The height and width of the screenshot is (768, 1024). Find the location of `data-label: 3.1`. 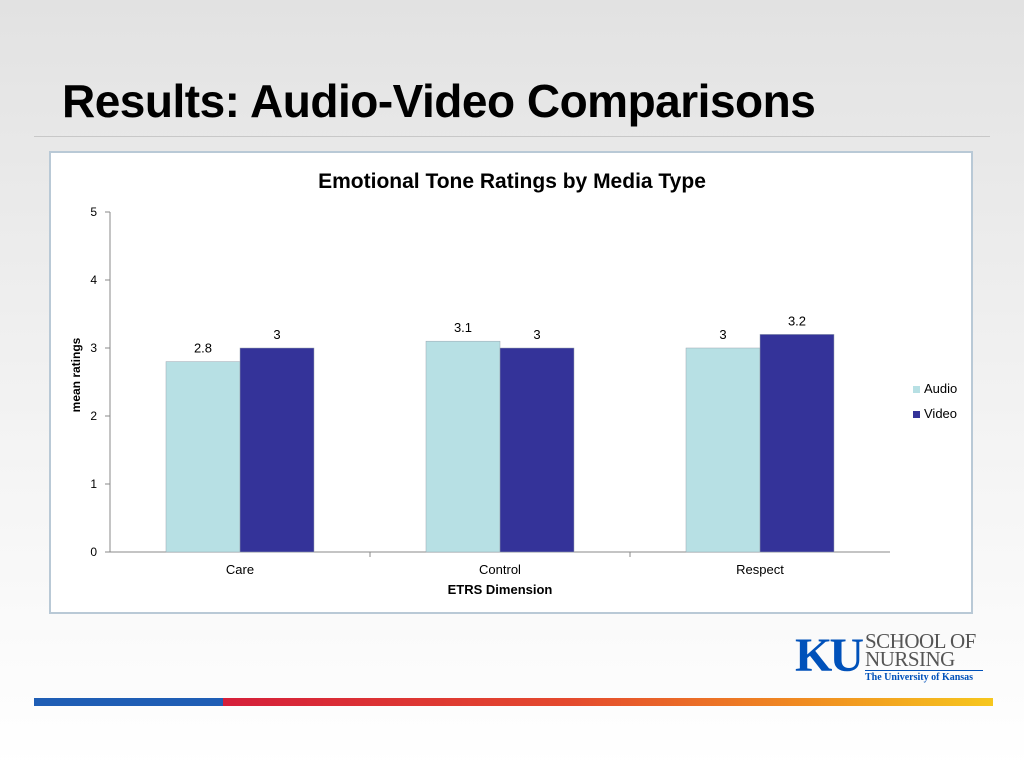

data-label: 3.1 is located at coordinates (463, 327).